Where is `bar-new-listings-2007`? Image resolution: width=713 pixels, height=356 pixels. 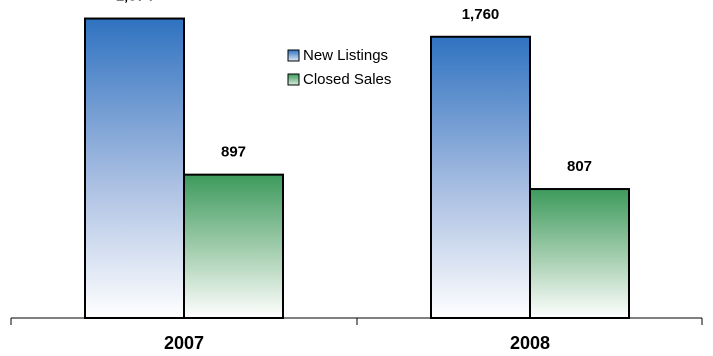 bar-new-listings-2007 is located at coordinates (134, 168).